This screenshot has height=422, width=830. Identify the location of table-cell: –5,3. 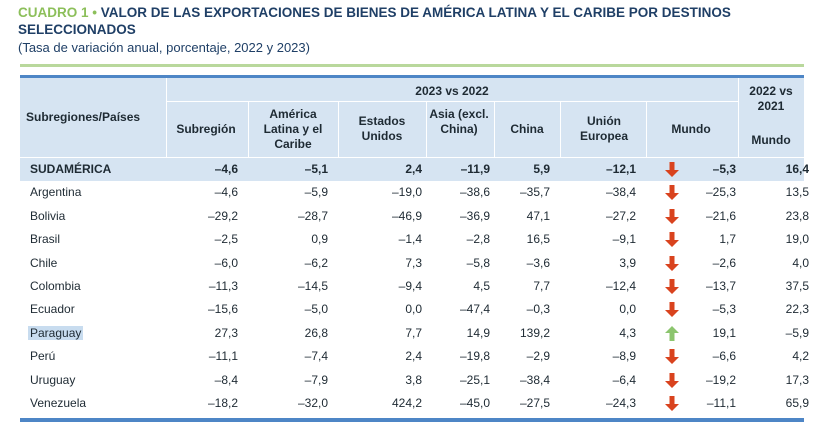
(724, 169).